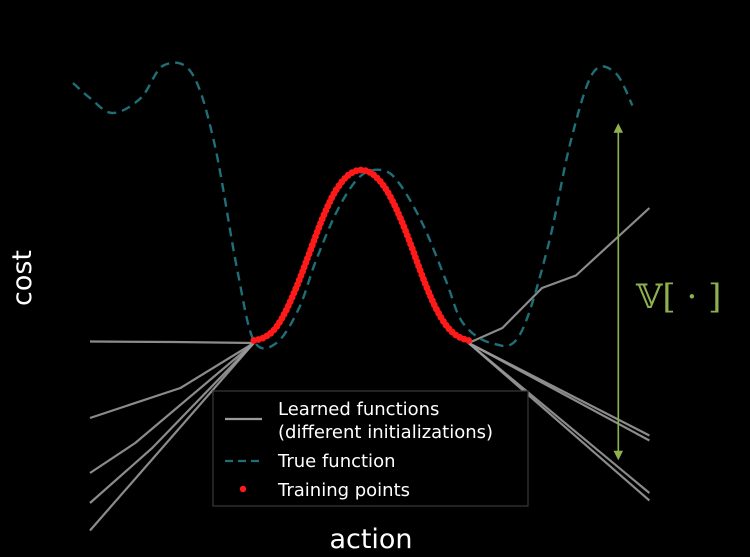 This screenshot has width=750, height=557. I want to click on x-axis-label: action, so click(370, 539).